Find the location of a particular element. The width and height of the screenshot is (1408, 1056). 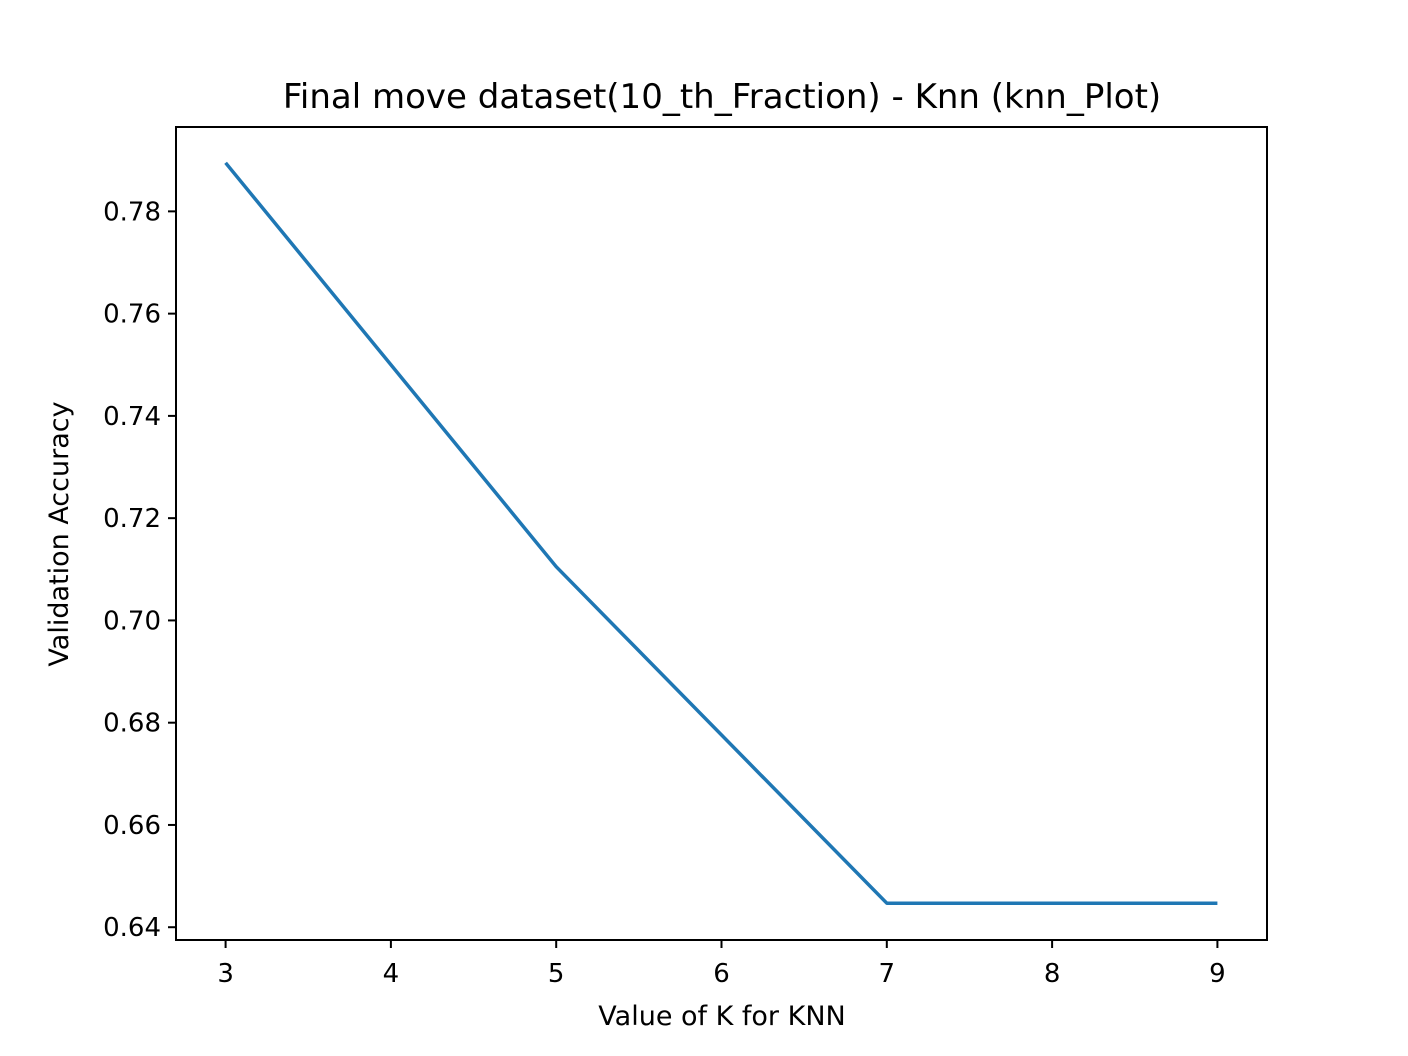

x-tick-label: 7 is located at coordinates (887, 974).